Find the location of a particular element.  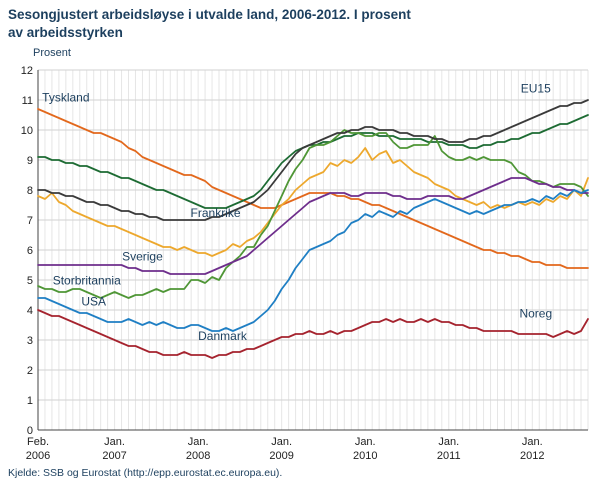

y-tick-label: 10 is located at coordinates (27, 131).